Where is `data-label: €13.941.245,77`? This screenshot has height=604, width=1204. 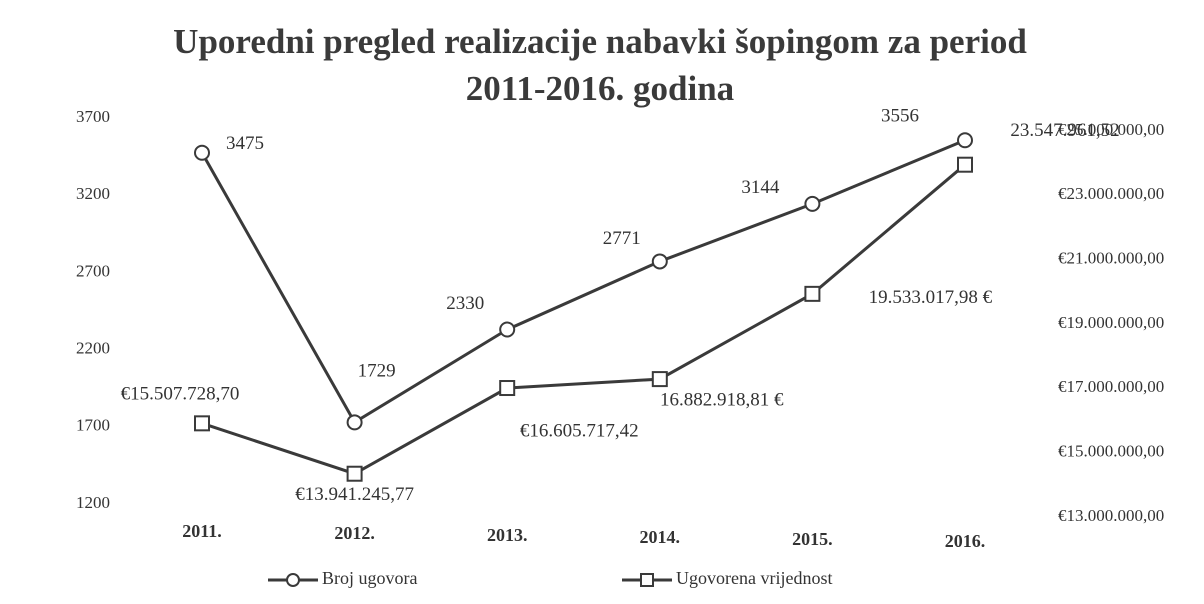
data-label: €13.941.245,77 is located at coordinates (354, 494).